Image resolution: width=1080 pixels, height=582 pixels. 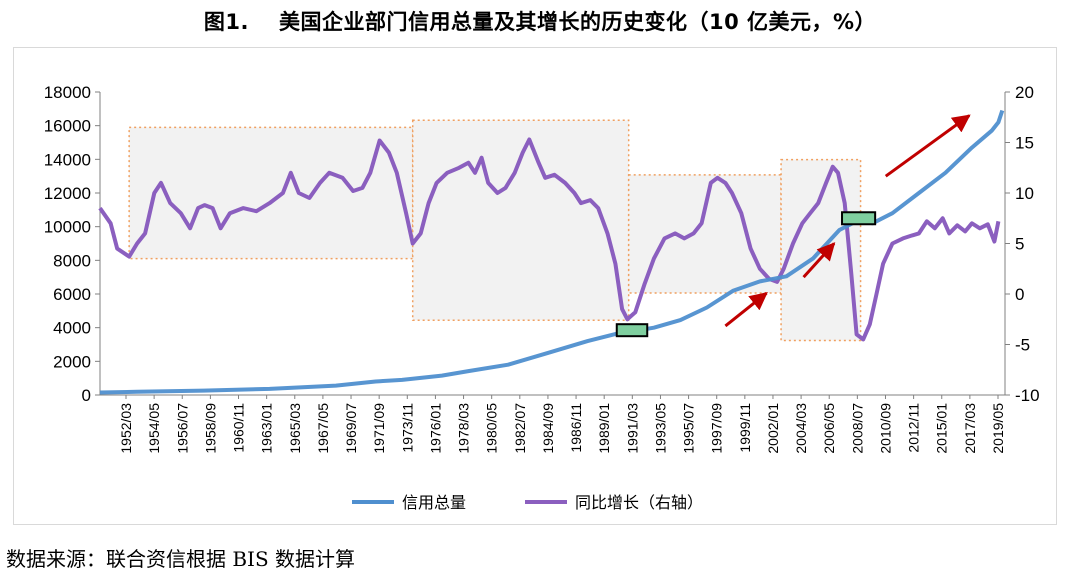 What do you see at coordinates (829, 428) in the screenshot?
I see `x-tick-label: 2006/05` at bounding box center [829, 428].